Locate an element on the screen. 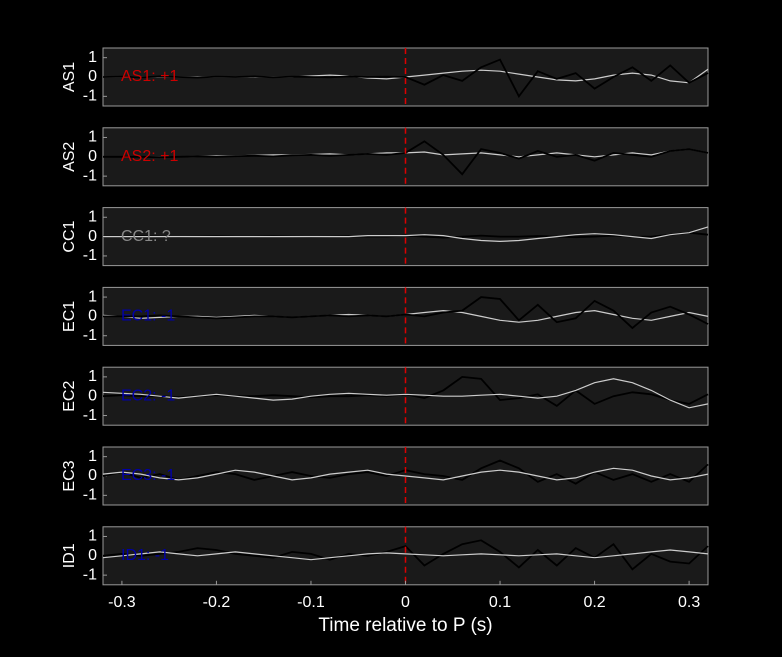  x-tick-label: -0.3 is located at coordinates (122, 602).